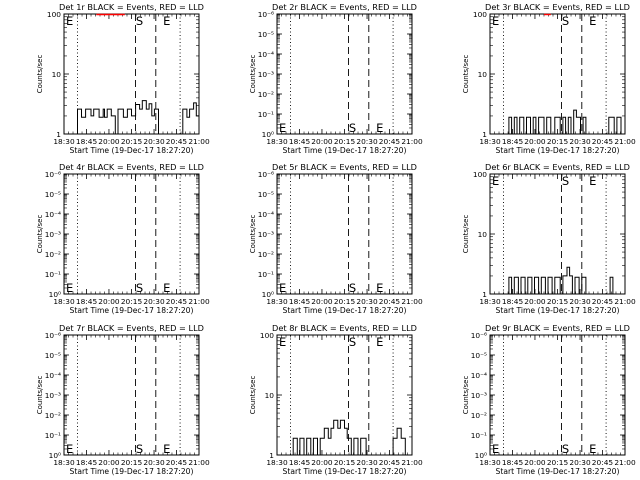  Describe the element at coordinates (344, 167) in the screenshot. I see `panel-title: Det 5r BLACK = Events, RED = LLD` at that location.